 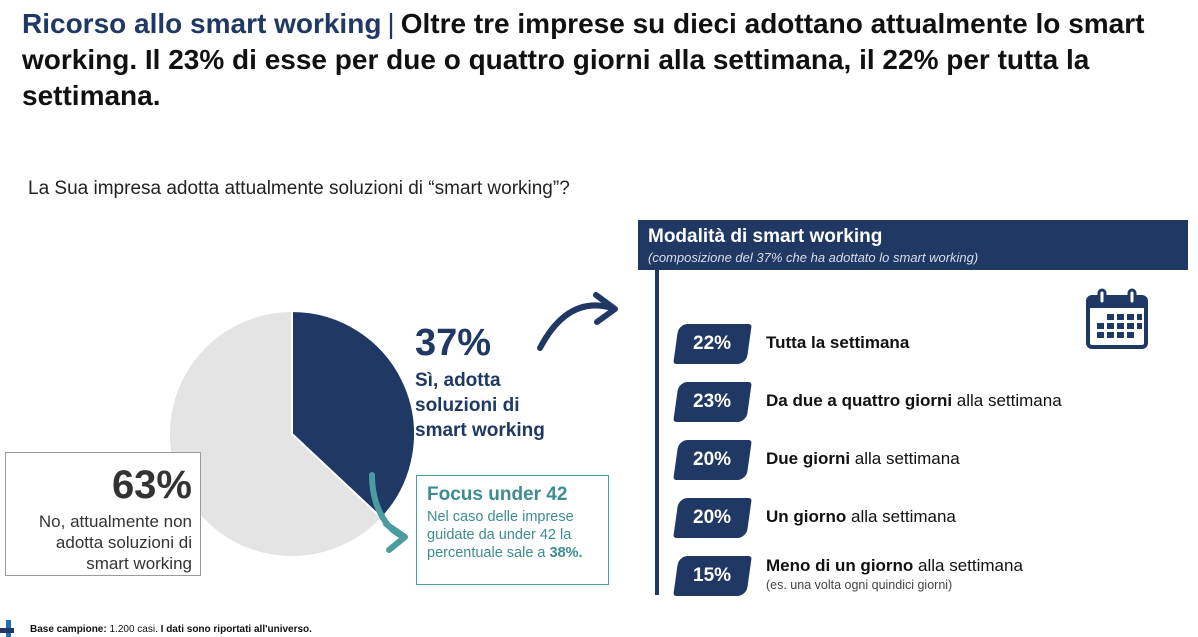 What do you see at coordinates (838, 342) in the screenshot?
I see `mode-label-0: Tutta la settimana` at bounding box center [838, 342].